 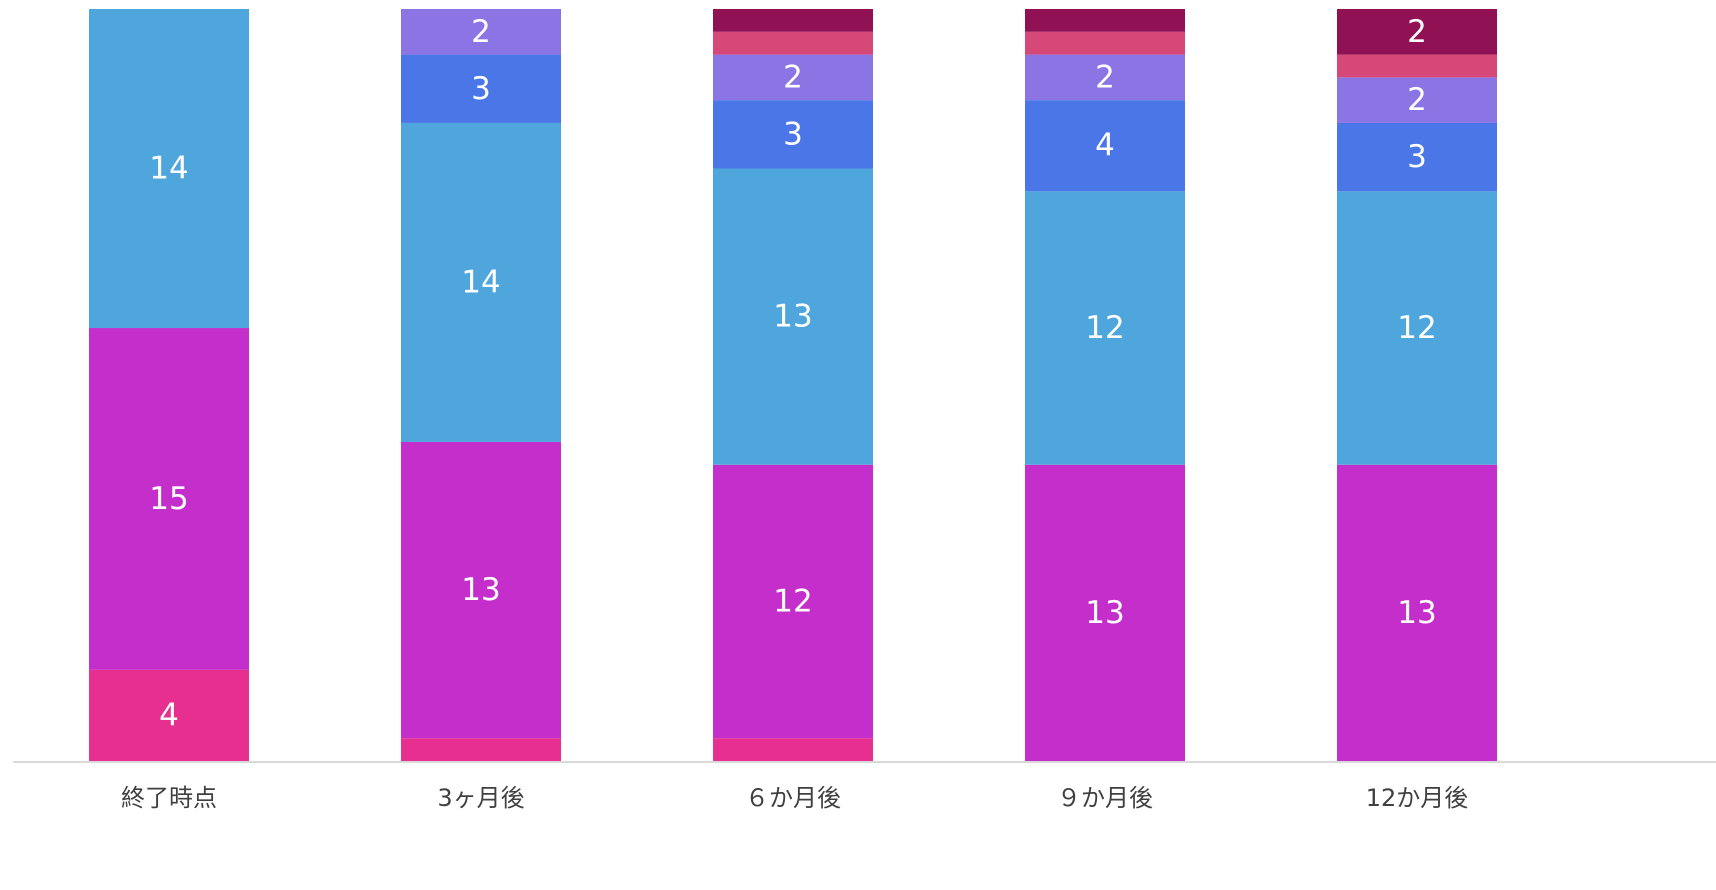 What do you see at coordinates (1417, 798) in the screenshot?
I see `x-tick-label: 12か月後` at bounding box center [1417, 798].